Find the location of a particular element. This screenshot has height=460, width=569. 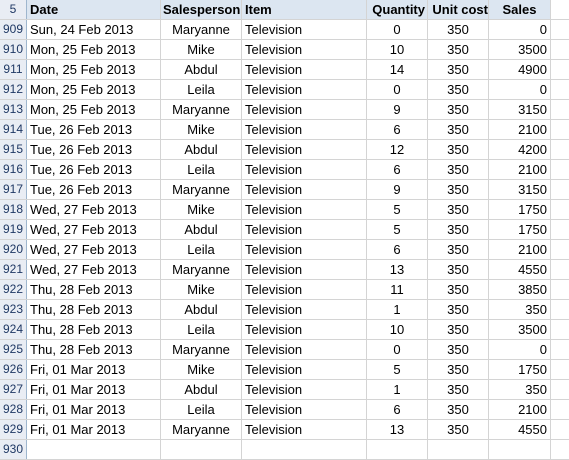

row-header: 916 is located at coordinates (13, 169).